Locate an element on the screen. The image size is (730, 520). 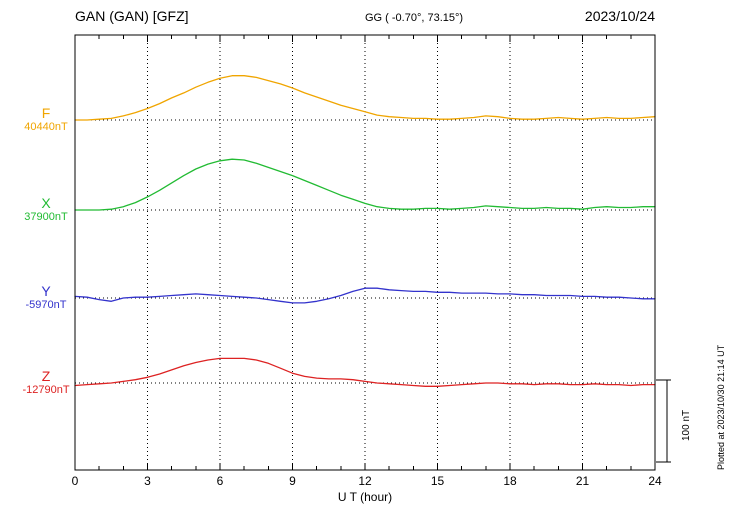
series-label-X: X 37900nT is located at coordinates (46, 209).